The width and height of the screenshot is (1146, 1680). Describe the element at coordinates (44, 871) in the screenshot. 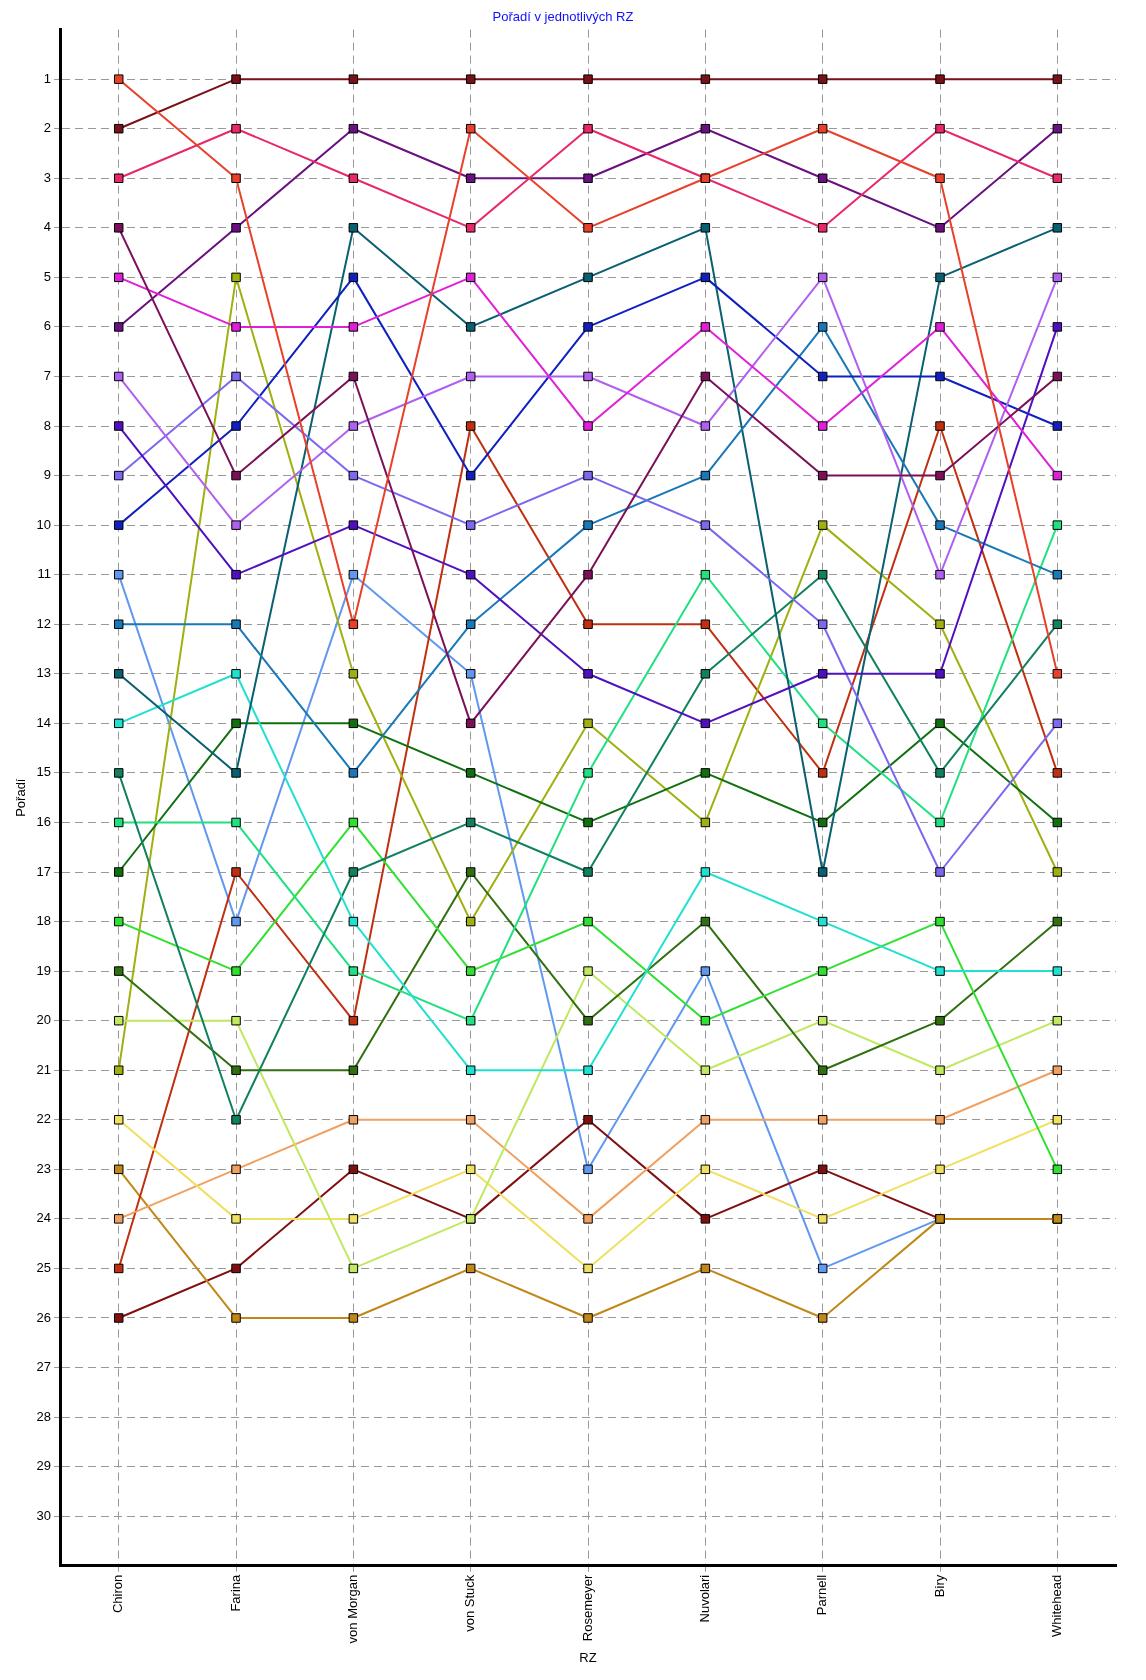

I see `y-tick-label: 17` at that location.